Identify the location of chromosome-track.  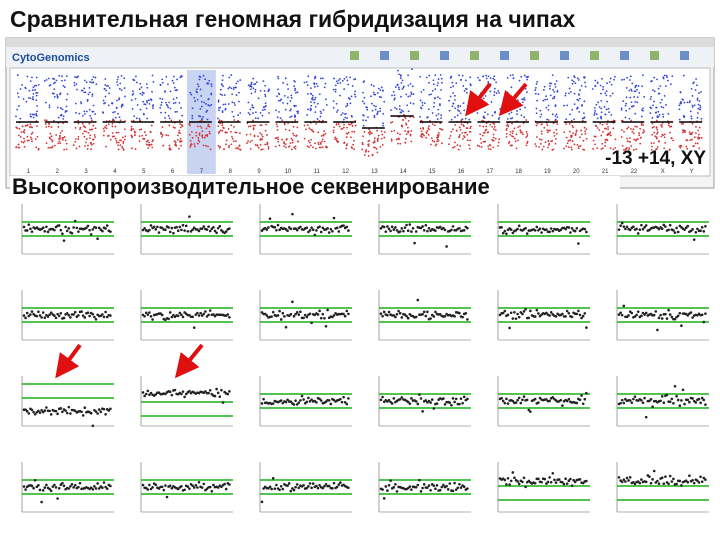
(257, 114).